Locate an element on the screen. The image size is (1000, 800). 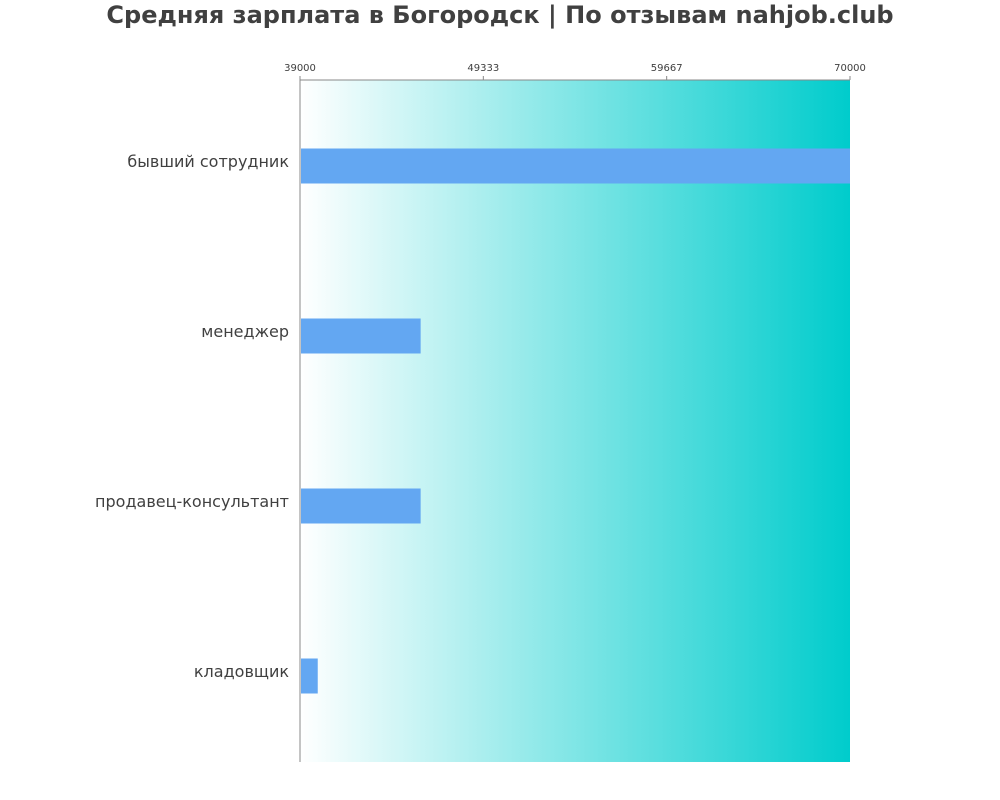
x-tick-label: 39000 is located at coordinates (300, 68).